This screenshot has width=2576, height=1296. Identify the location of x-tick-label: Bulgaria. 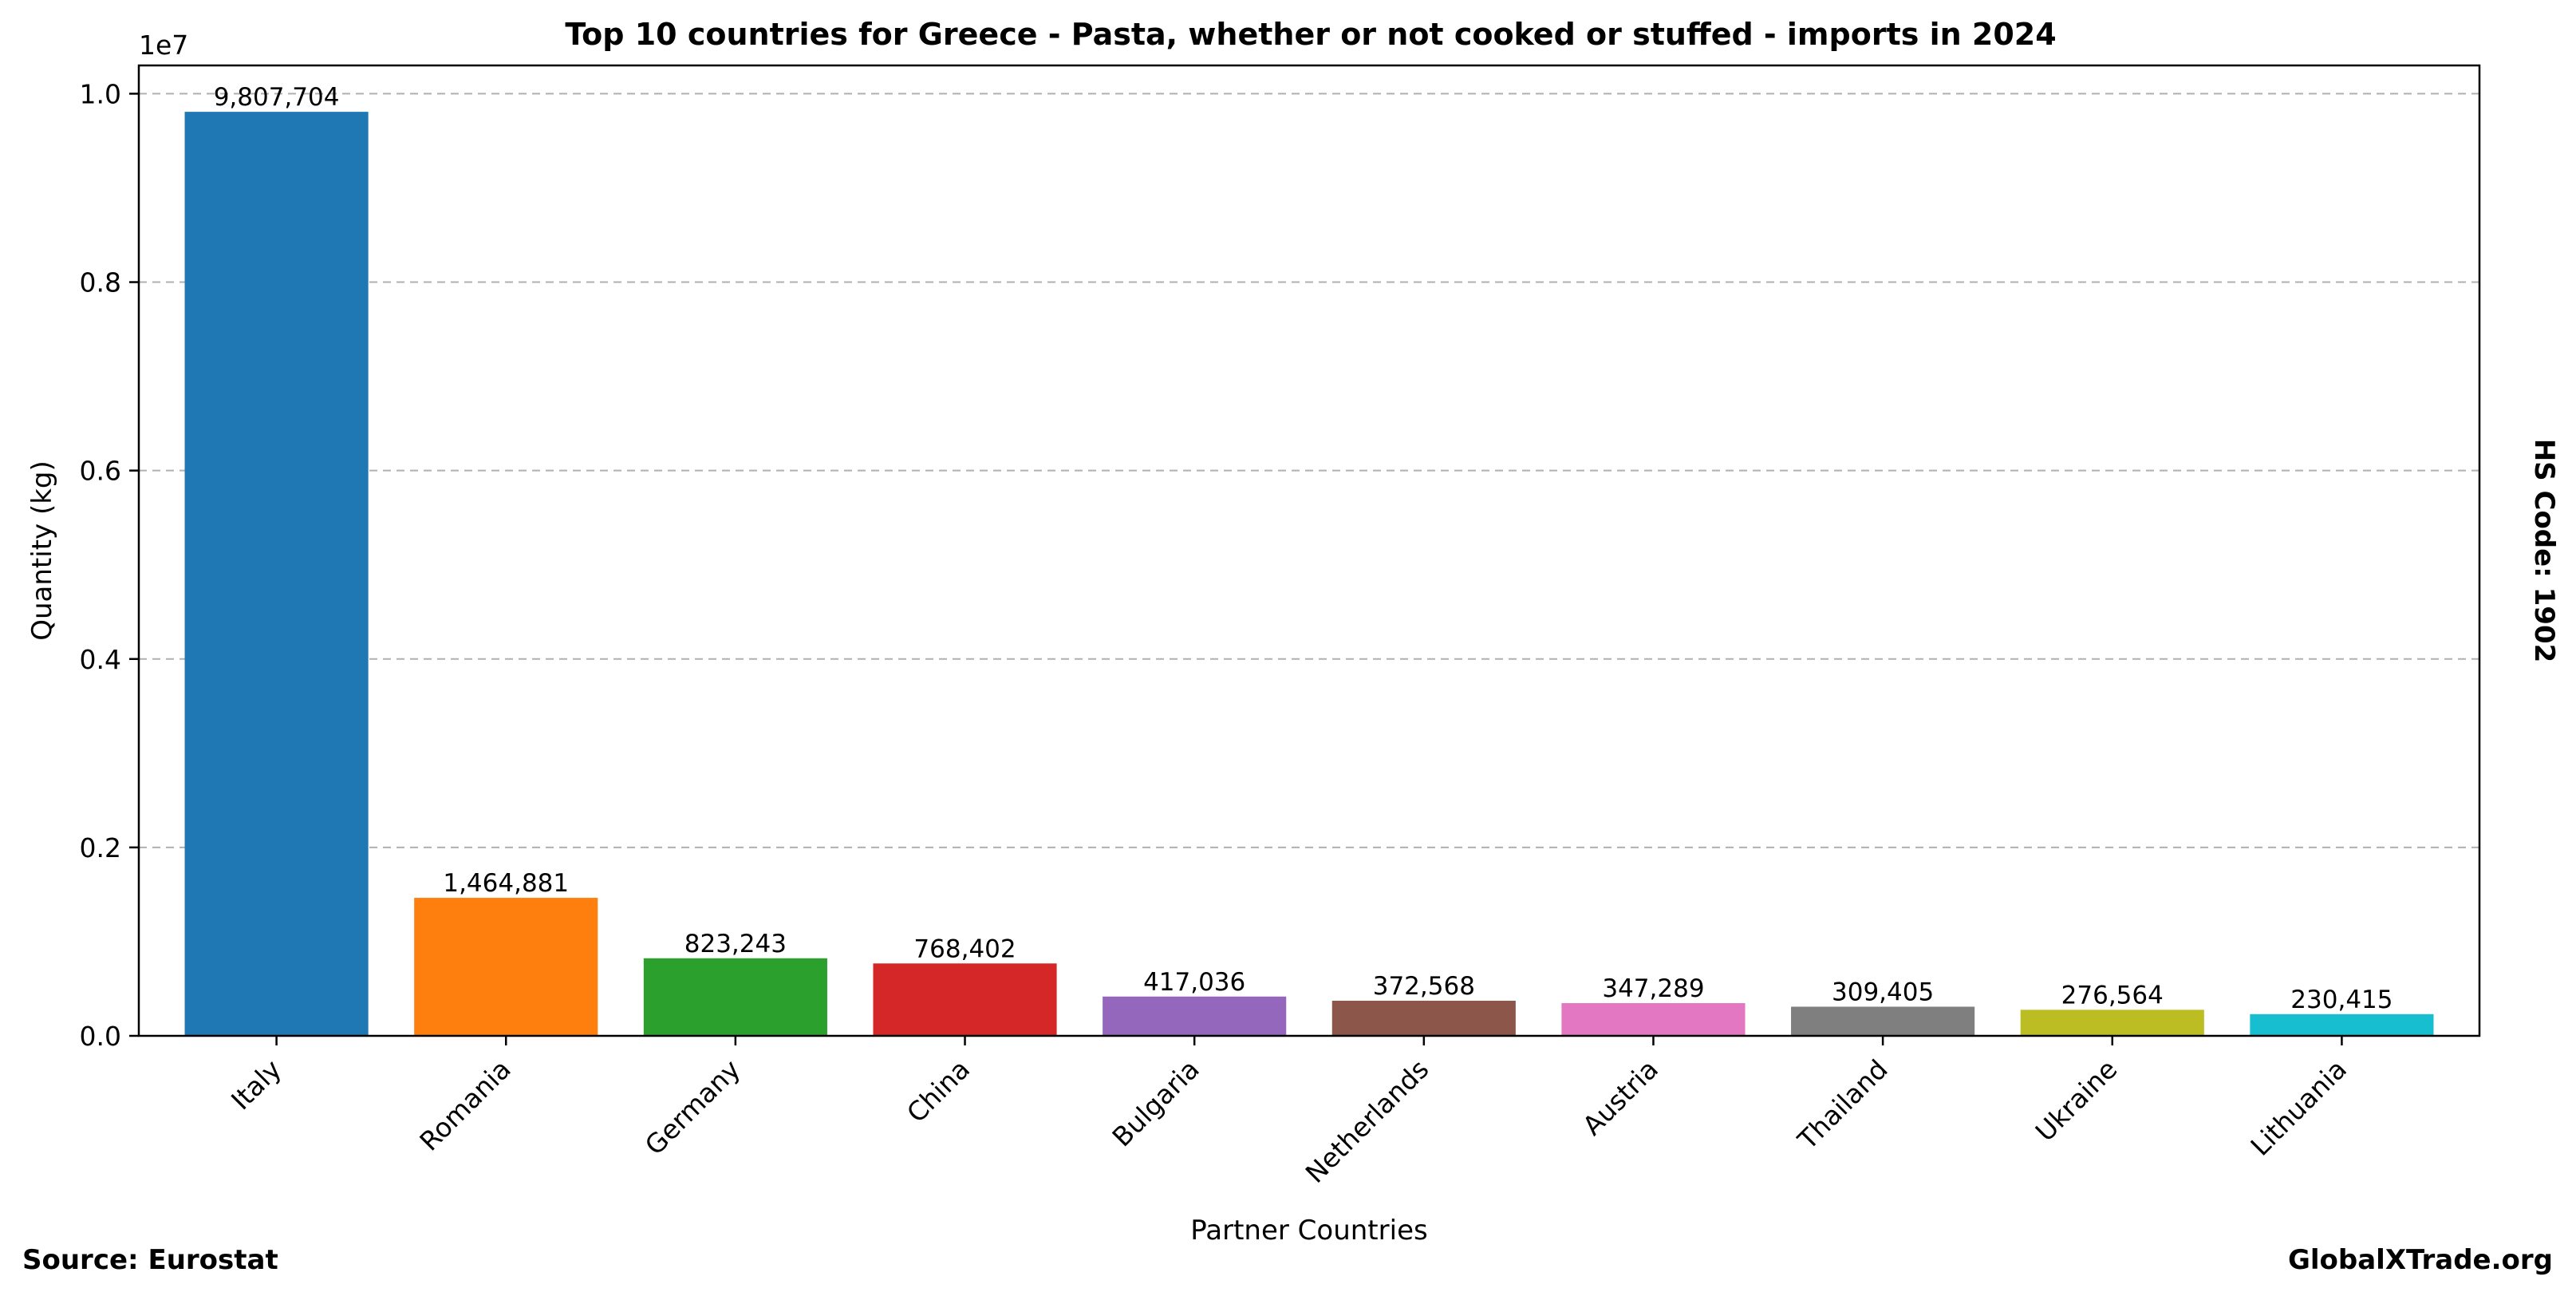
(1155, 1102).